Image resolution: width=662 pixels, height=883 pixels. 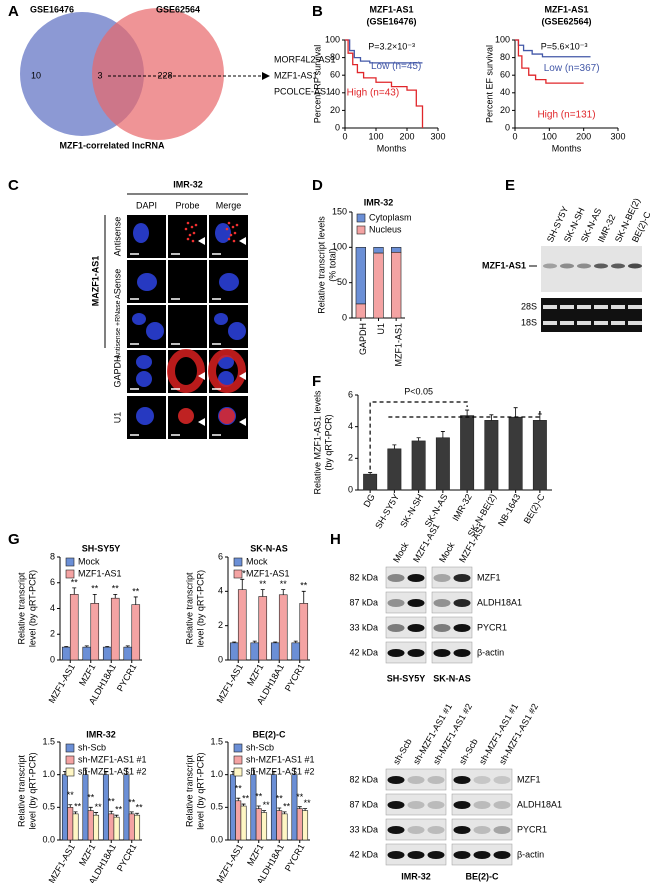 What do you see at coordinates (363, 627) in the screenshot?
I see `size-label: 33 kDa` at bounding box center [363, 627].